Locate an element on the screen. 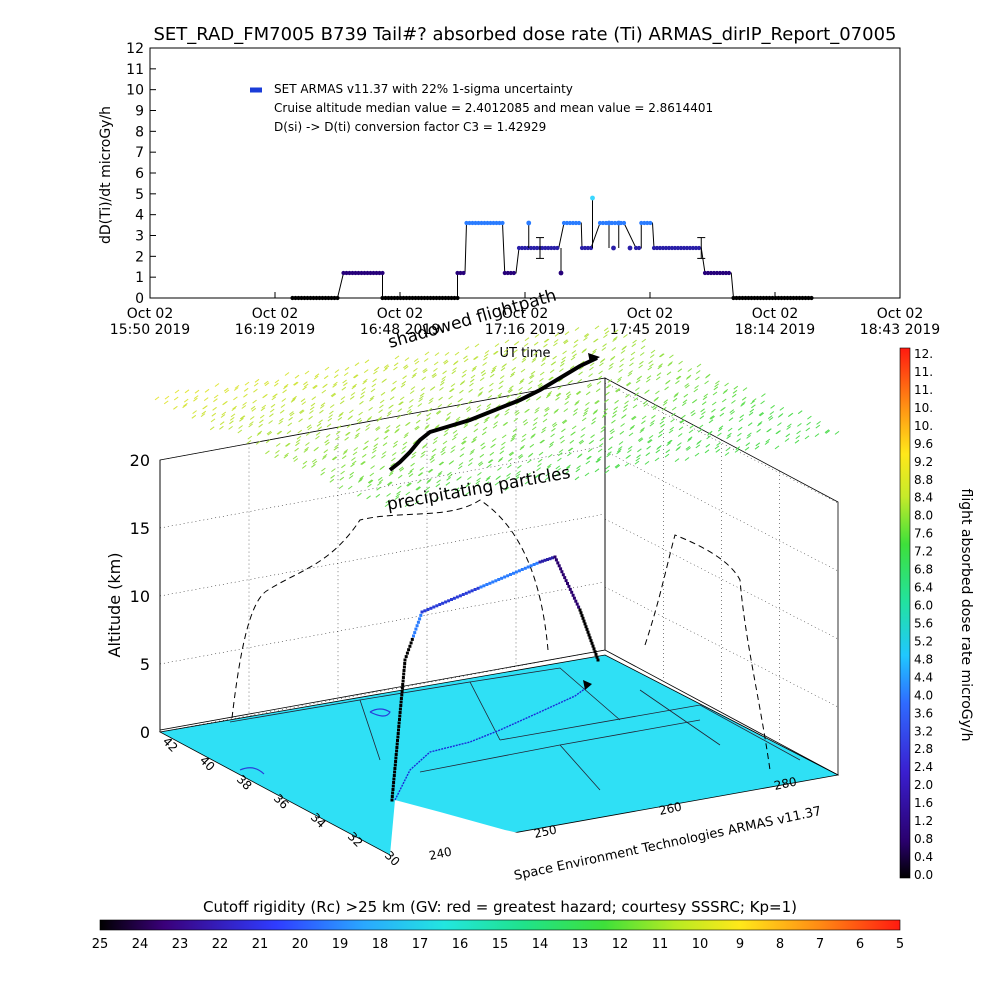 The width and height of the screenshot is (1000, 1000). rigidity-tick-label: 18 is located at coordinates (380, 944).